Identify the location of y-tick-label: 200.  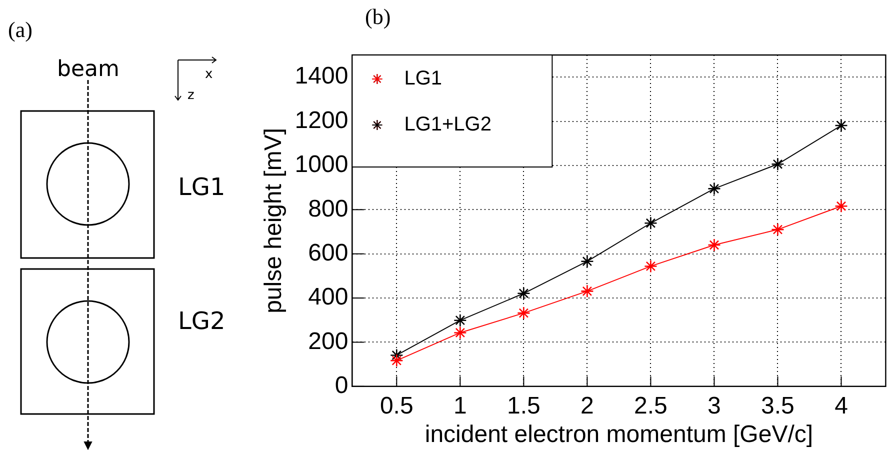
(328, 341).